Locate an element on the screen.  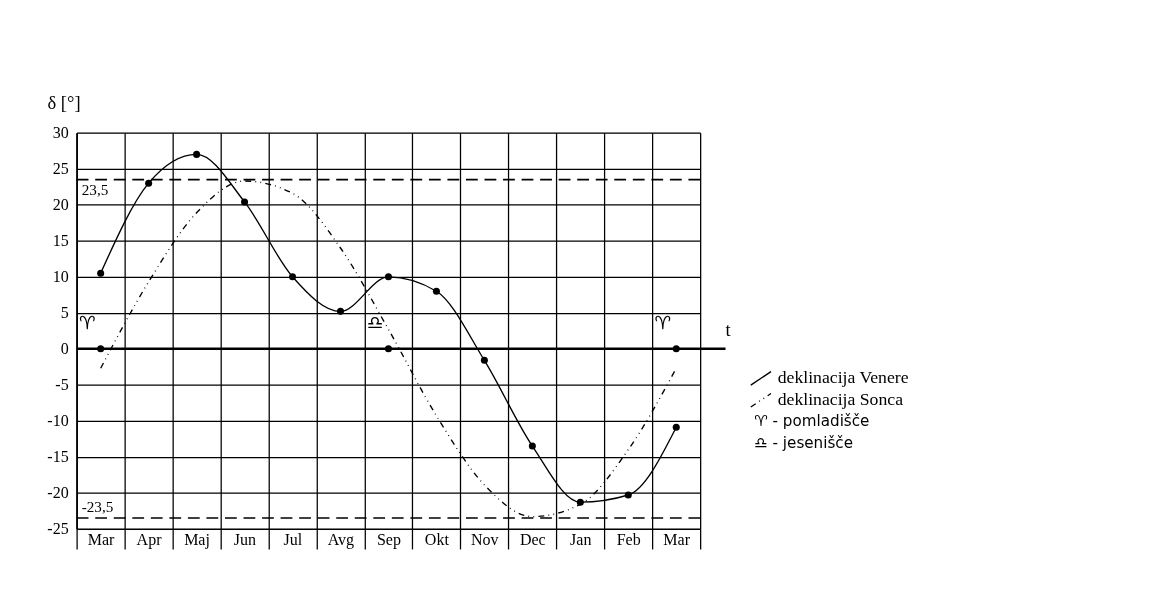
y-axis-title: δ [°] is located at coordinates (64, 103).